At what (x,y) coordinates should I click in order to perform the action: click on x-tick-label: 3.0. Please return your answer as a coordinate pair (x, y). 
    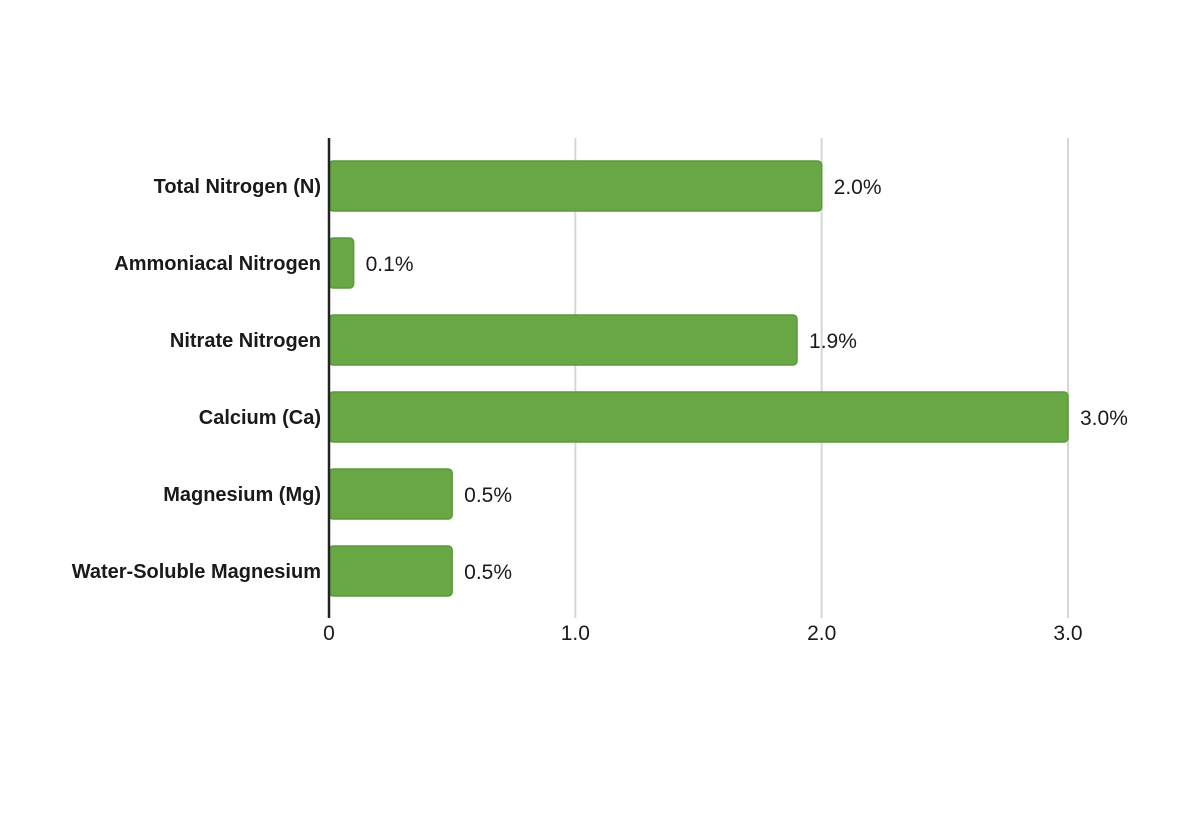
    Looking at the image, I should click on (1067, 633).